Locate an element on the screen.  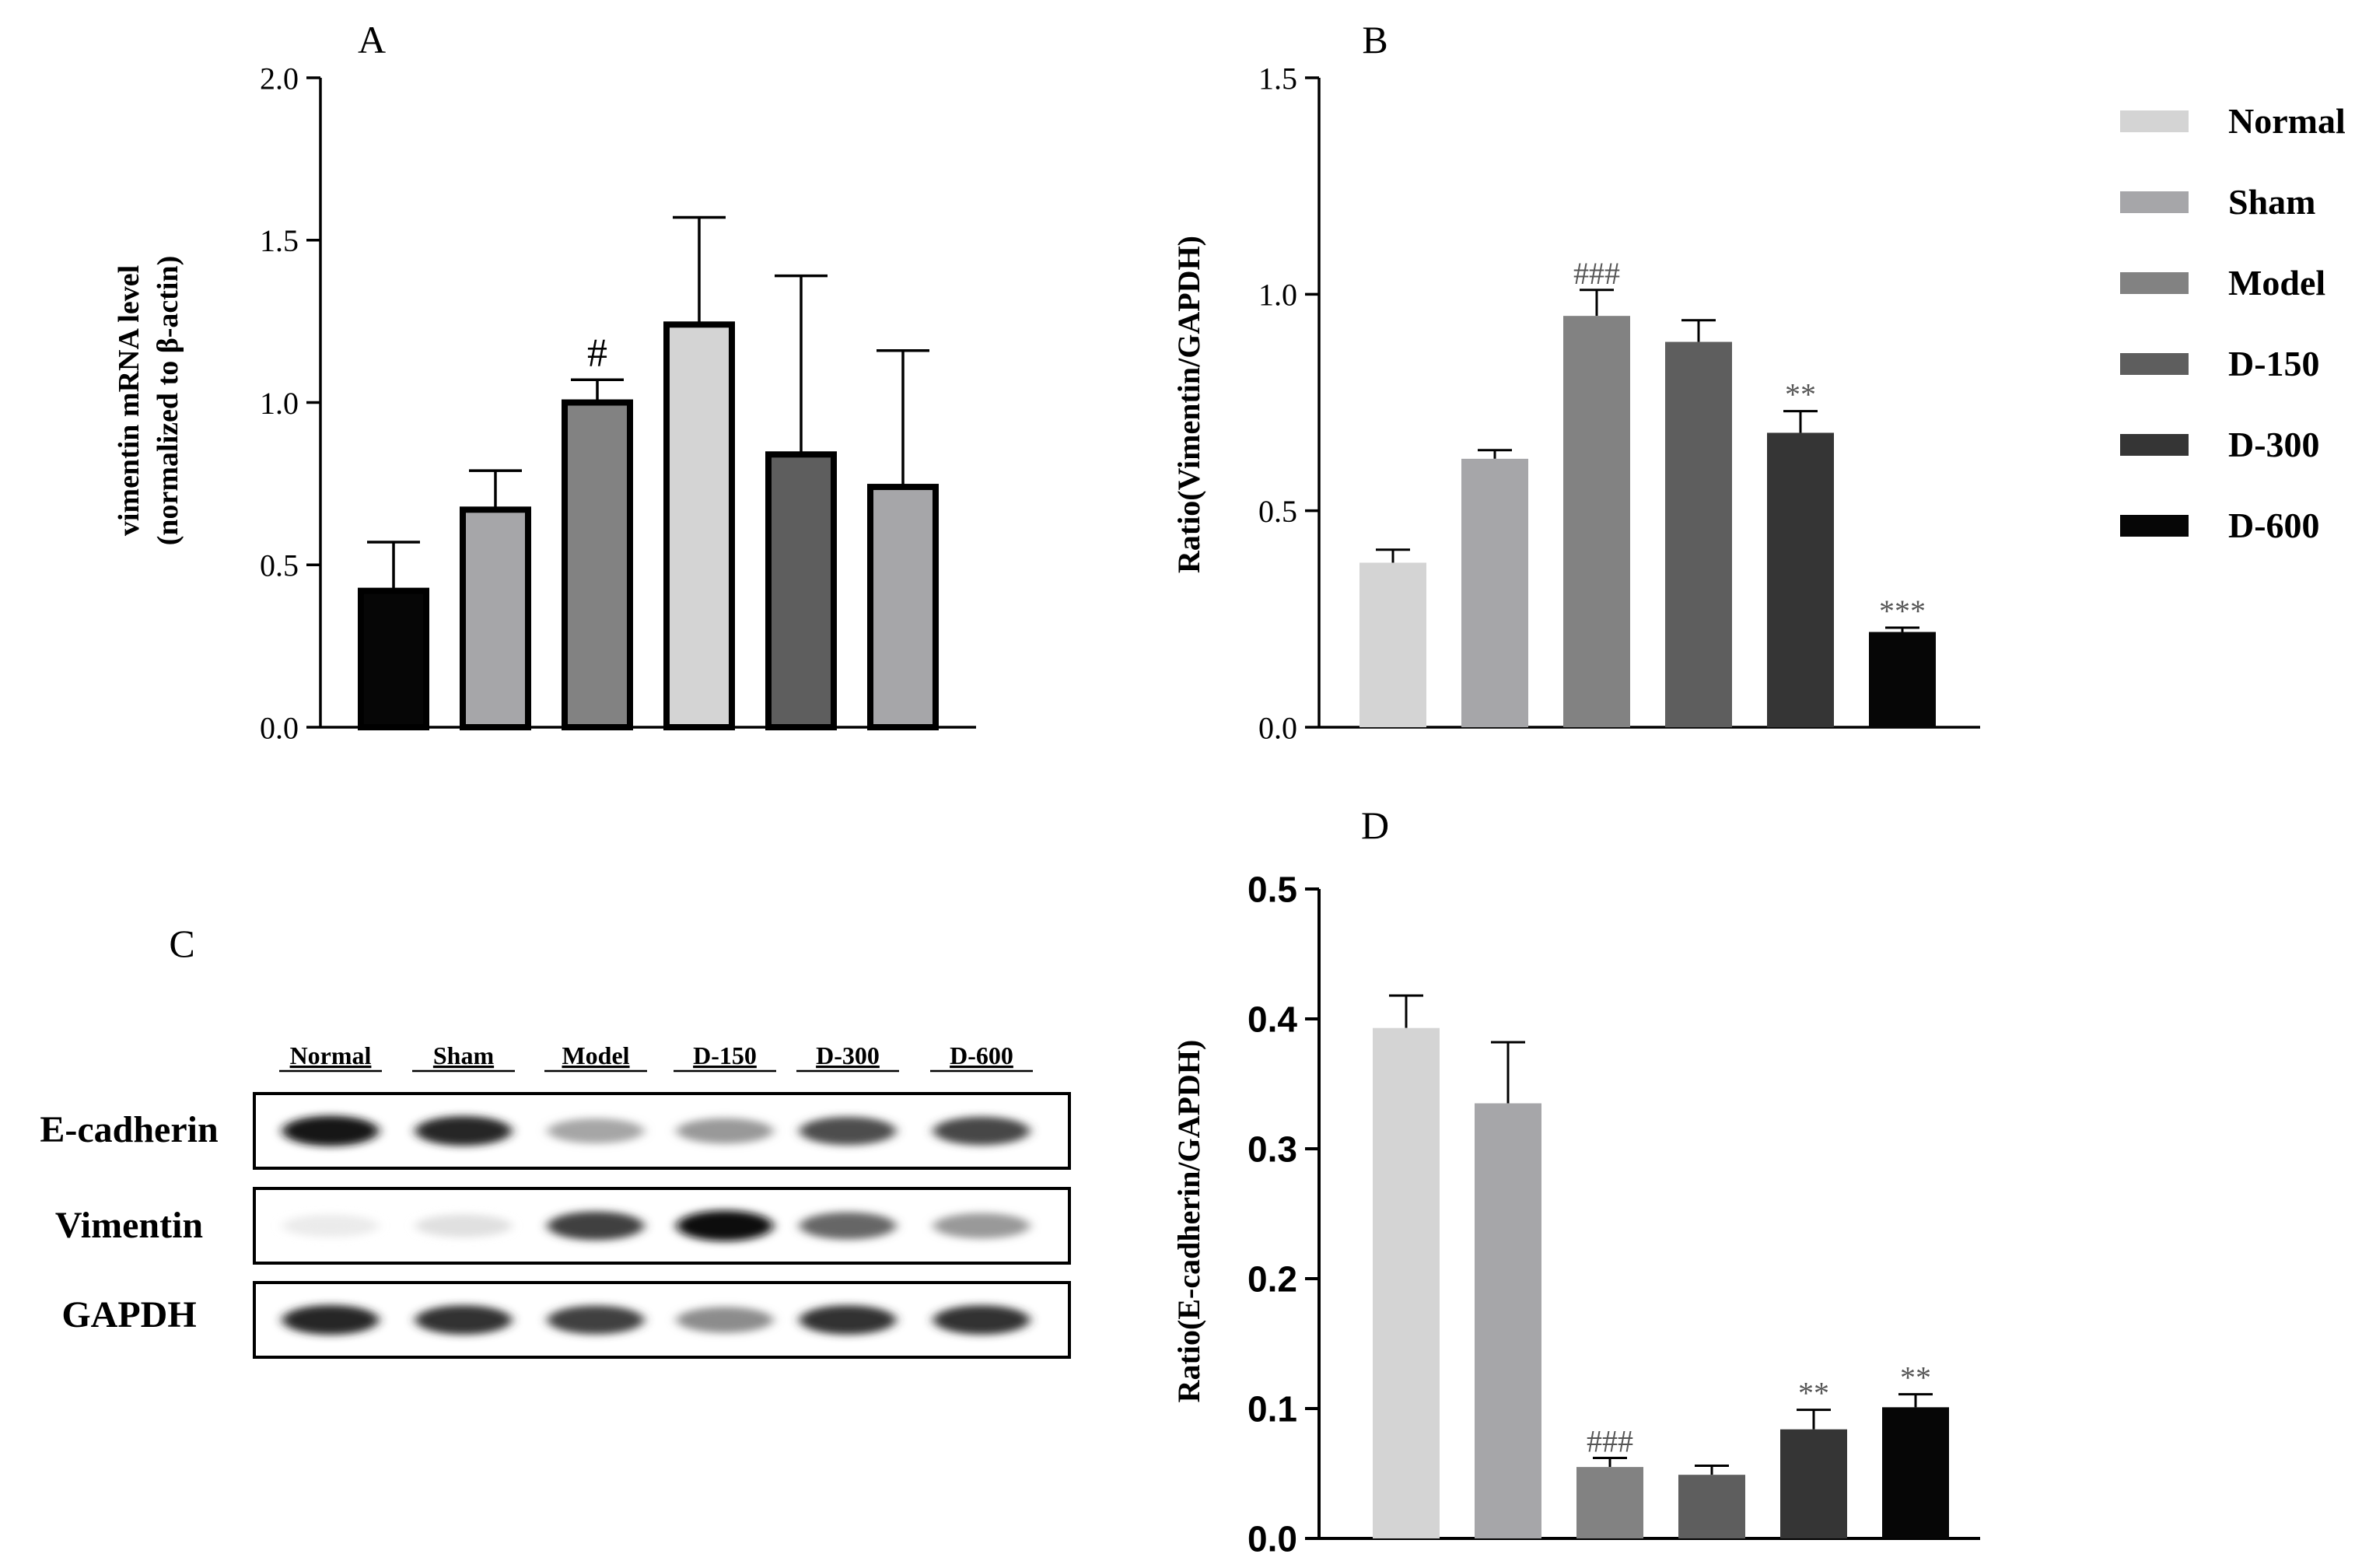
bars-b: ###***** is located at coordinates (1647, 492).